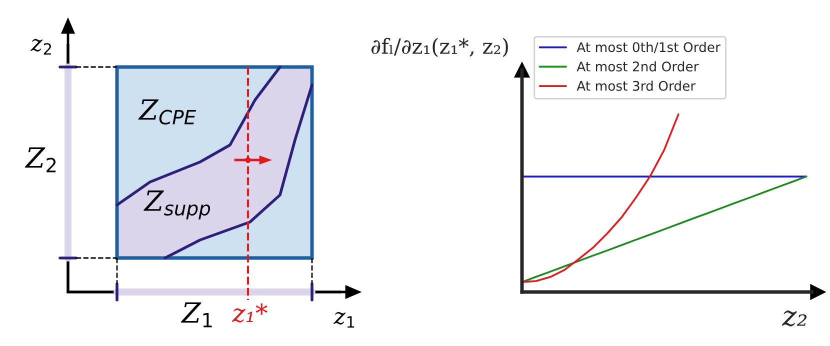 This screenshot has width=830, height=346. What do you see at coordinates (177, 205) in the screenshot?
I see `text: Z$_{supp}$` at bounding box center [177, 205].